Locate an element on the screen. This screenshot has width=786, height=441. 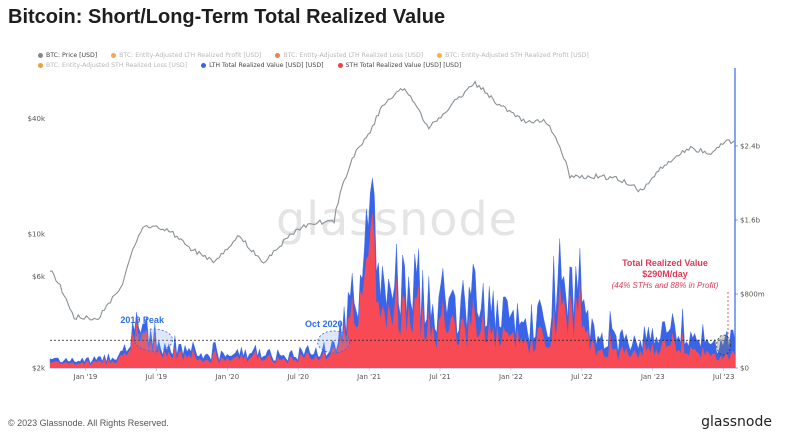
legend-label: LTH Total Realized Value [USD] [USD] is located at coordinates (266, 65).